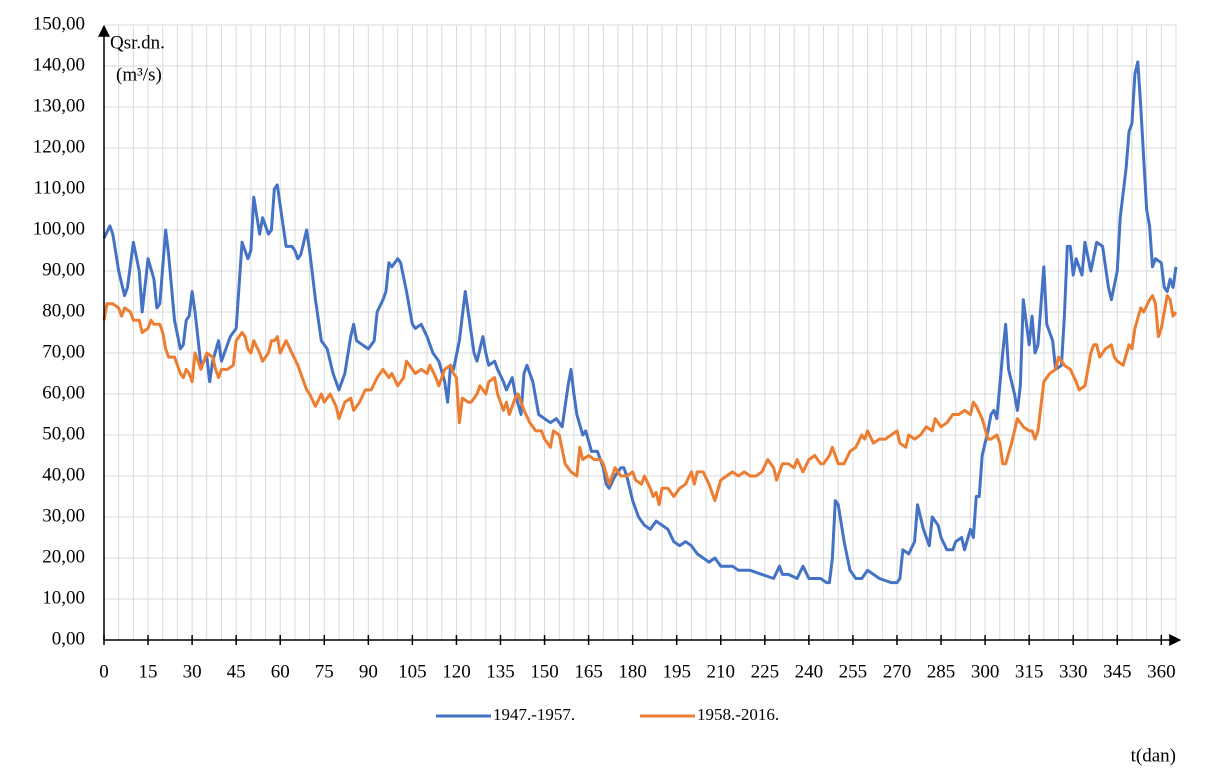  I want to click on y-tick-label: 10,00, so click(63, 597).